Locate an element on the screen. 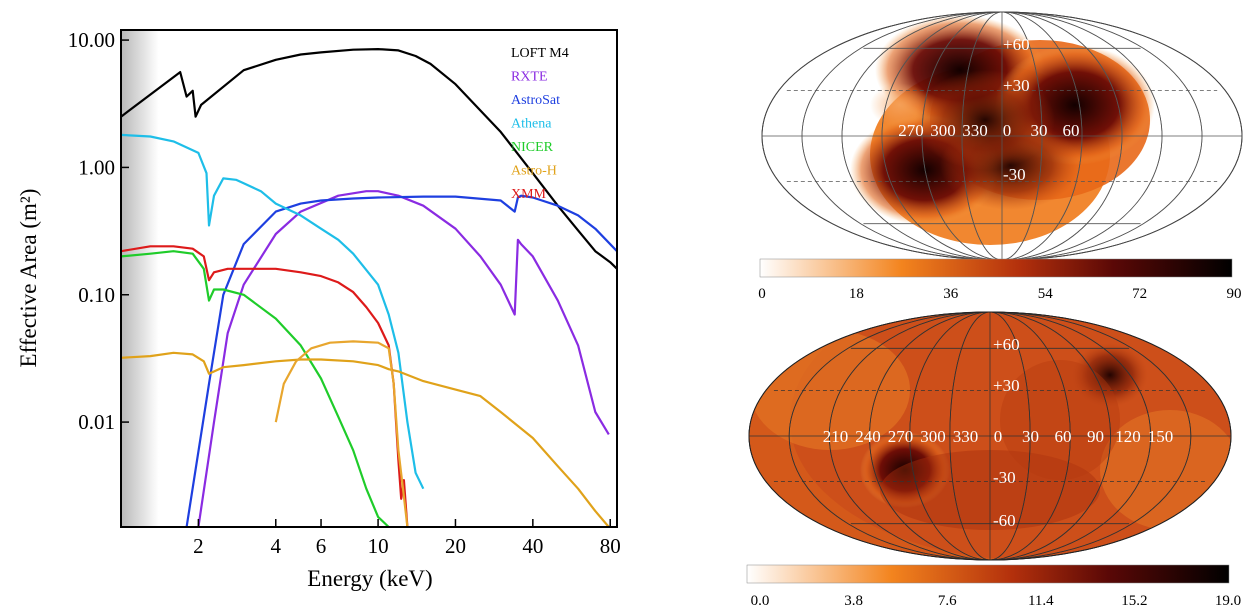  map-top-longitude-labels: 270 300 330 0 30 60 is located at coordinates (988, 130).